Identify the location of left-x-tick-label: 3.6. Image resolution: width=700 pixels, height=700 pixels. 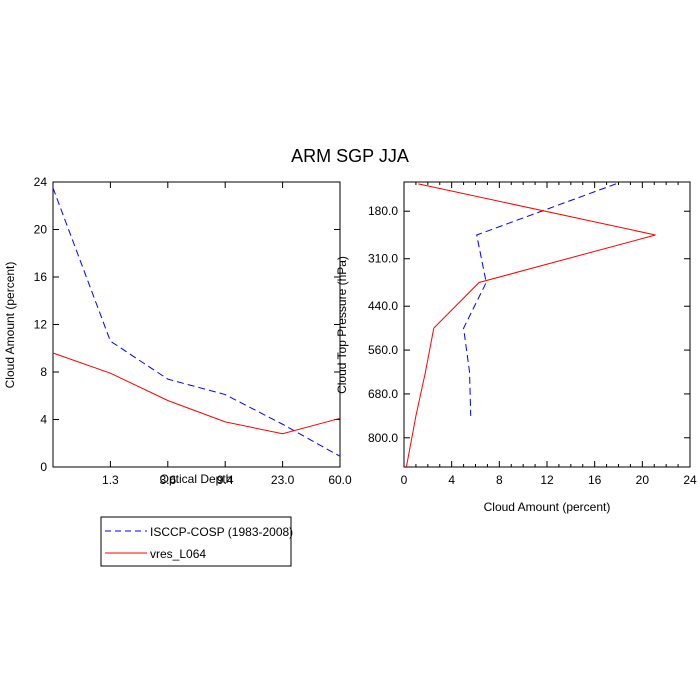
(167, 480).